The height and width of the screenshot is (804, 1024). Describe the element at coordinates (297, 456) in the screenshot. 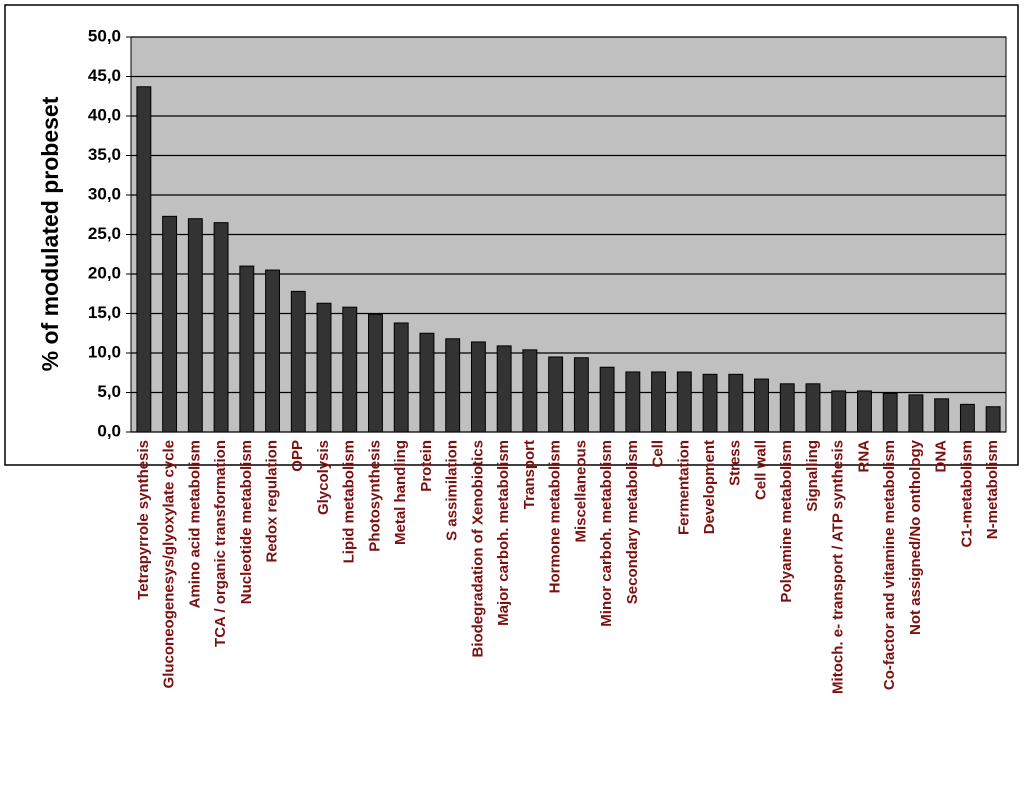

I see `x-tick-label: OPP` at that location.